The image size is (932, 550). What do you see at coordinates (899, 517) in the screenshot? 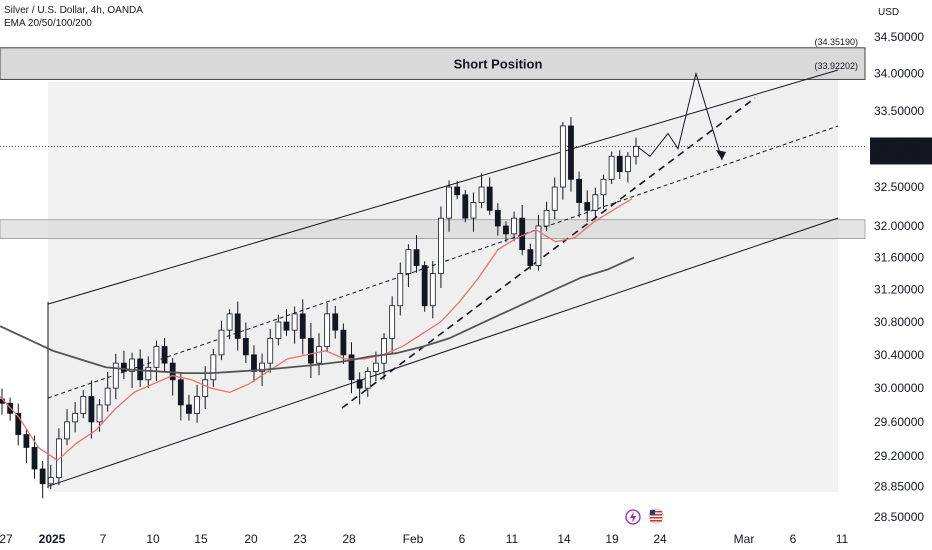
I see `y-tick-label: 28.50000` at bounding box center [899, 517].